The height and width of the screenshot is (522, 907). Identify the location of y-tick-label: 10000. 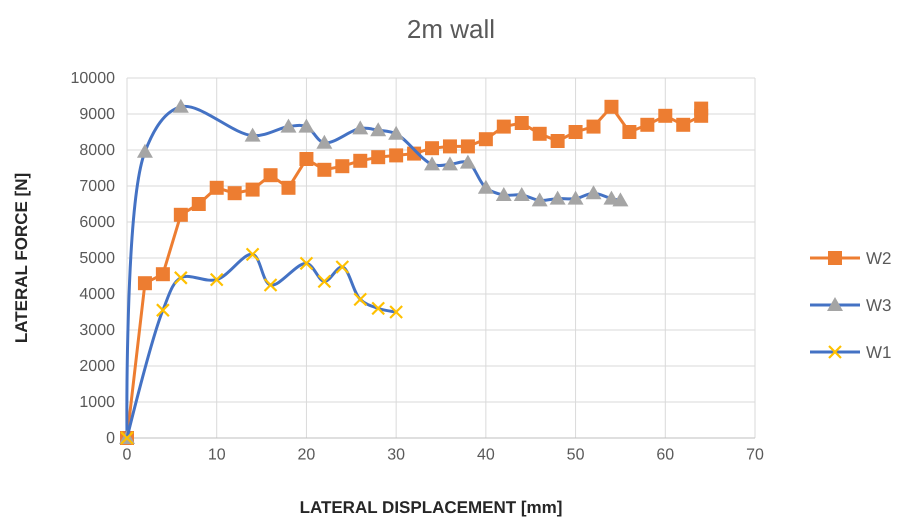
(93, 79).